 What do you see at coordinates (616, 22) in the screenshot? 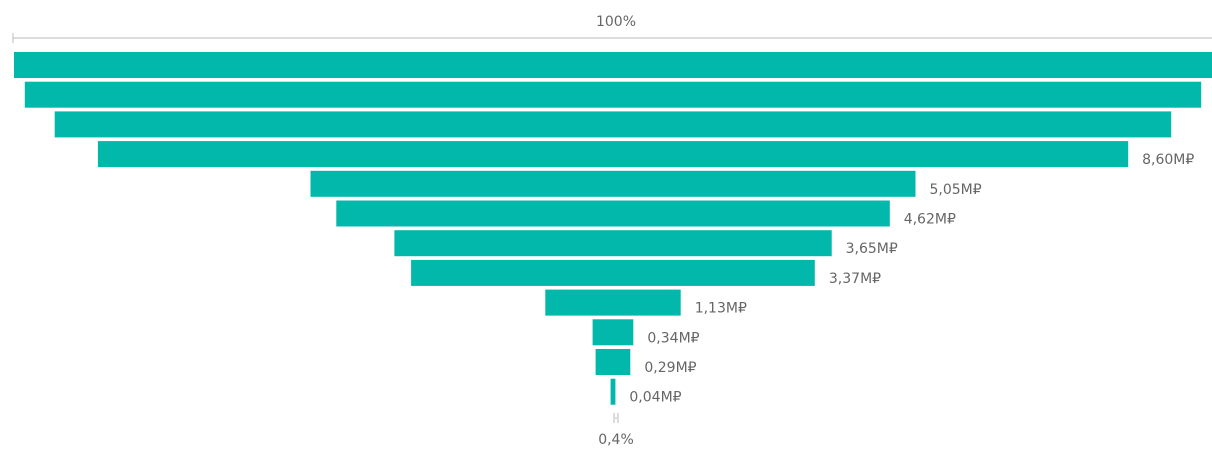
I see `top-percent-label: 100%` at bounding box center [616, 22].